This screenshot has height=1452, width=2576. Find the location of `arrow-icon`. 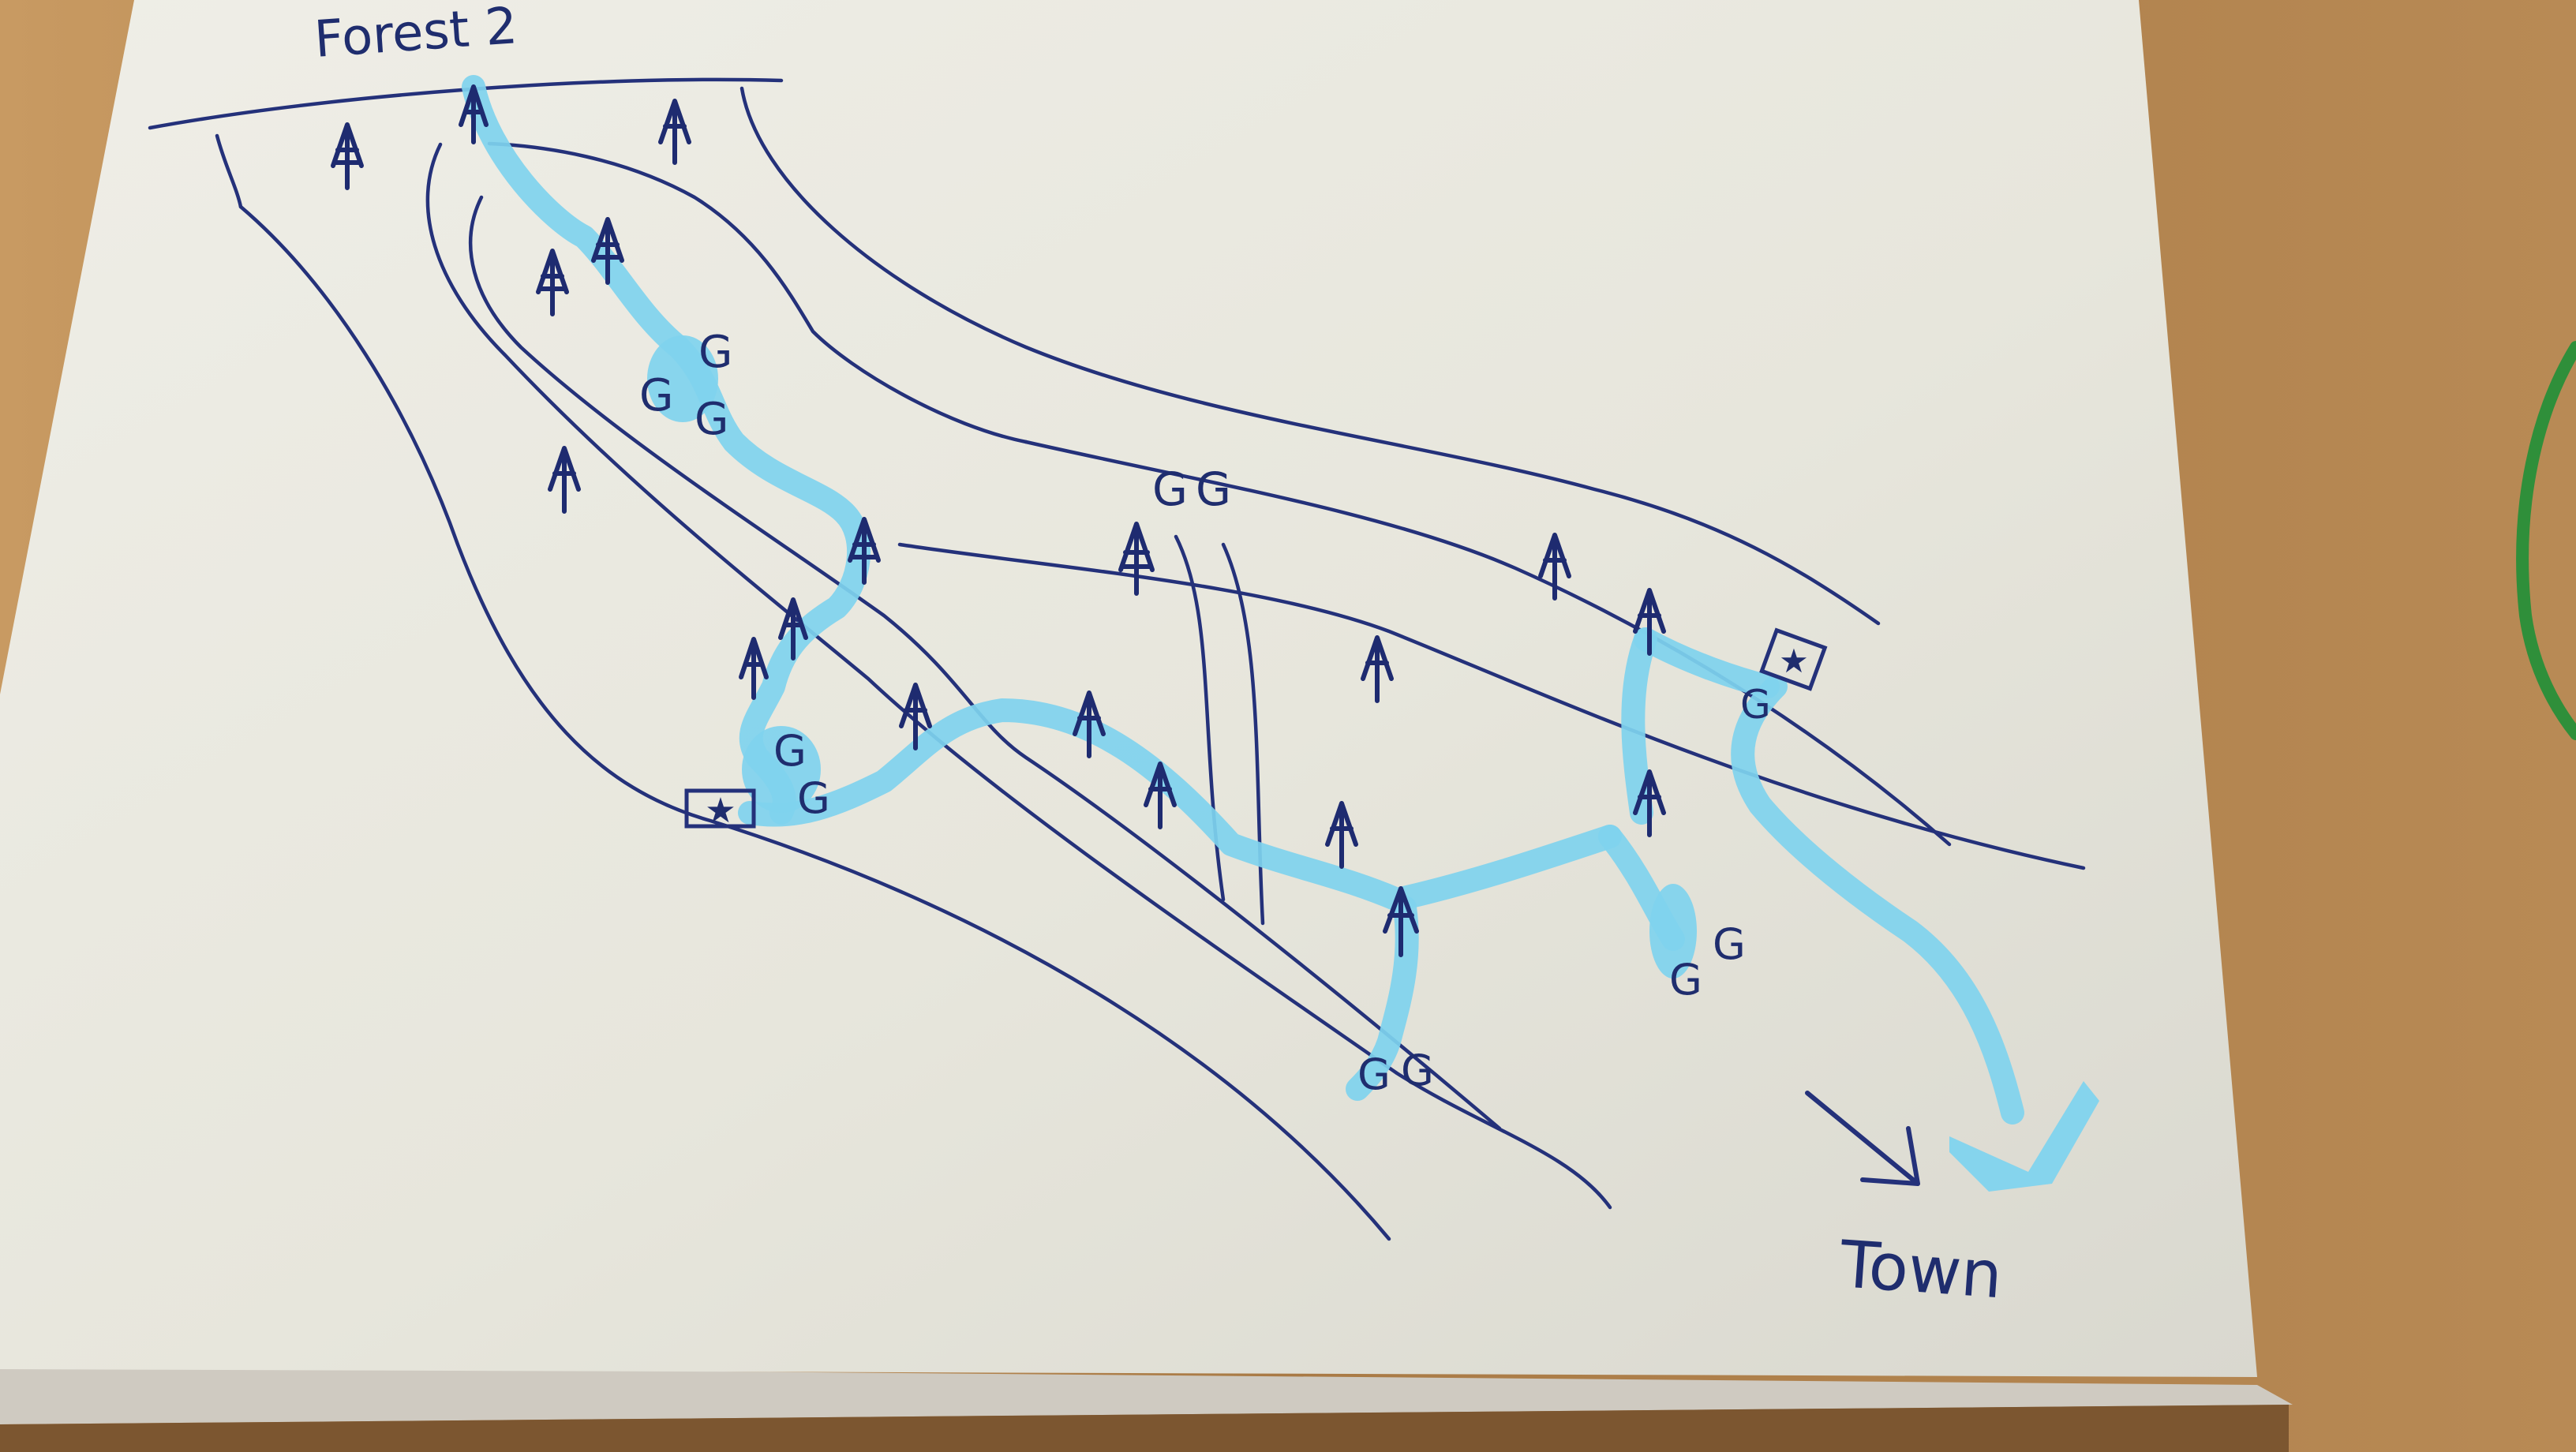

arrow-icon is located at coordinates (1862, 1138).